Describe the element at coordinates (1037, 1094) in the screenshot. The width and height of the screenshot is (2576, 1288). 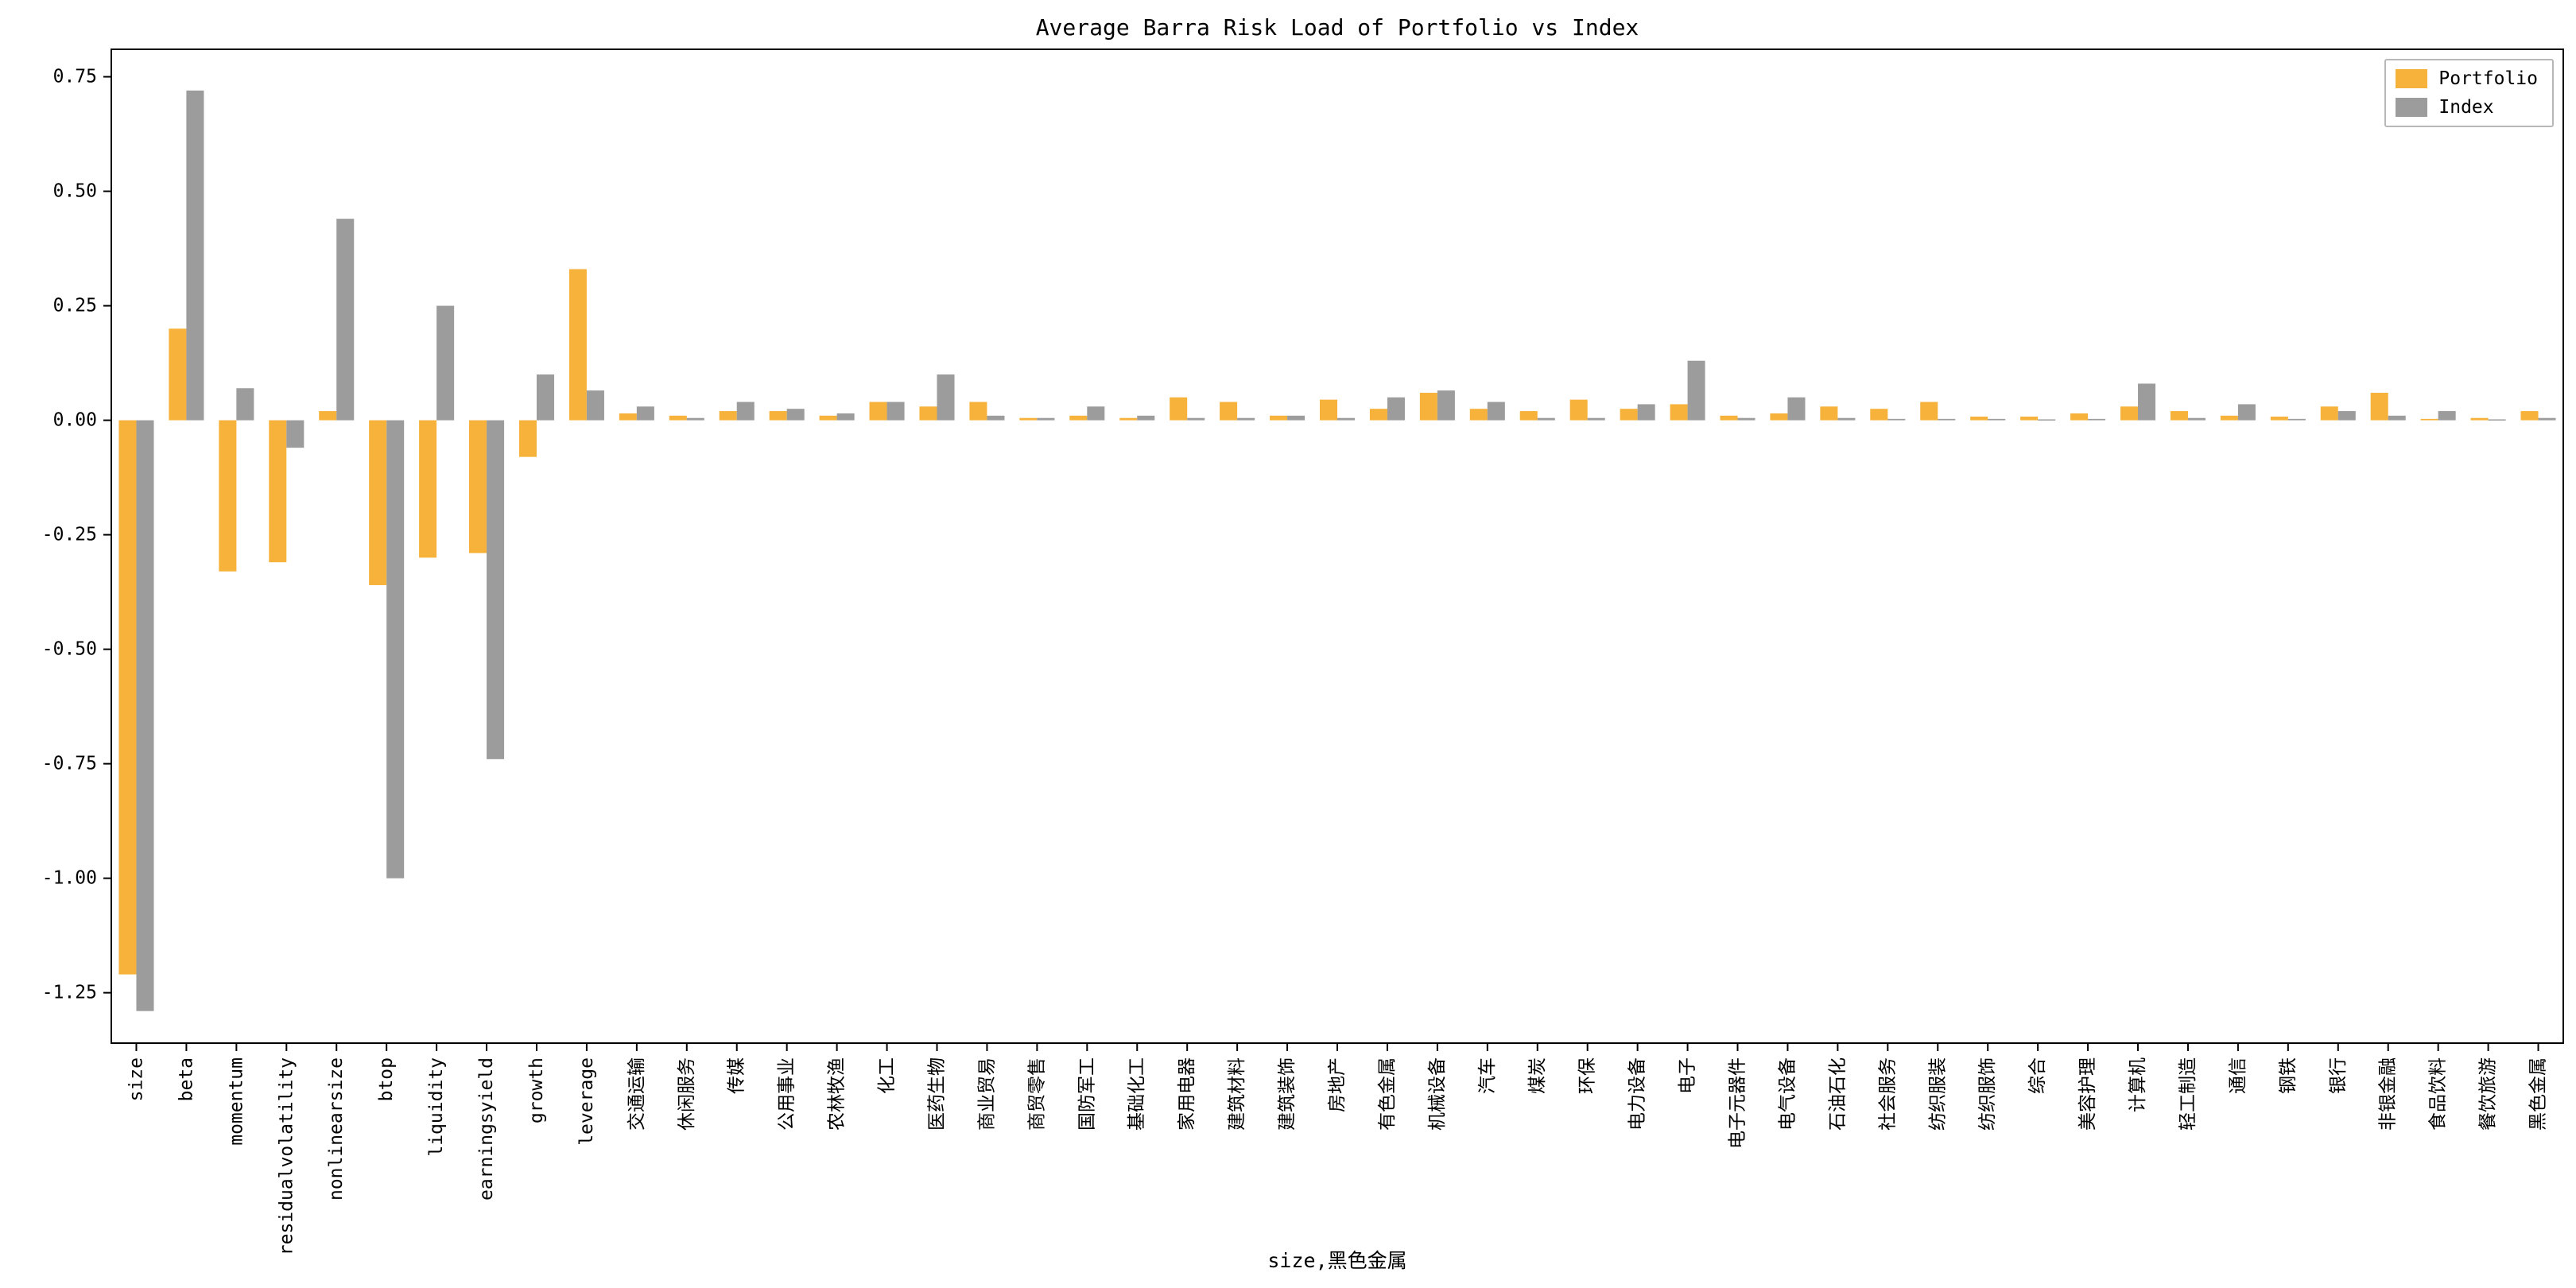
I see `x-tick-label: 商贸零售` at that location.